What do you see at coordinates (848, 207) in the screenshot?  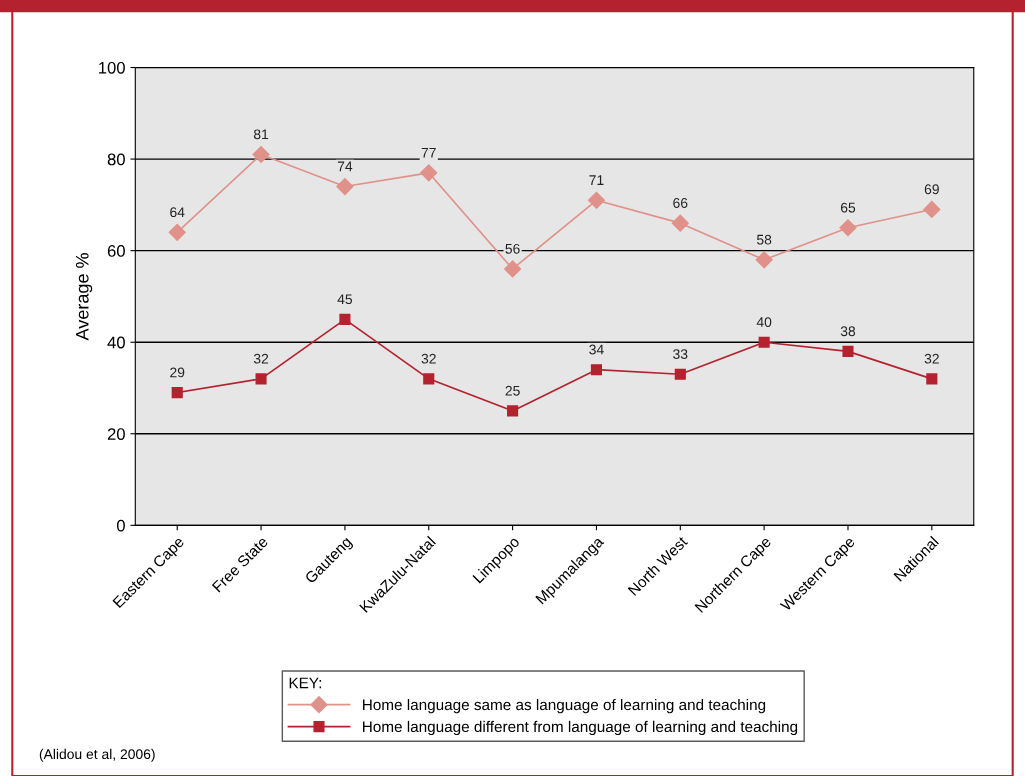 I see `data-label: 65` at bounding box center [848, 207].